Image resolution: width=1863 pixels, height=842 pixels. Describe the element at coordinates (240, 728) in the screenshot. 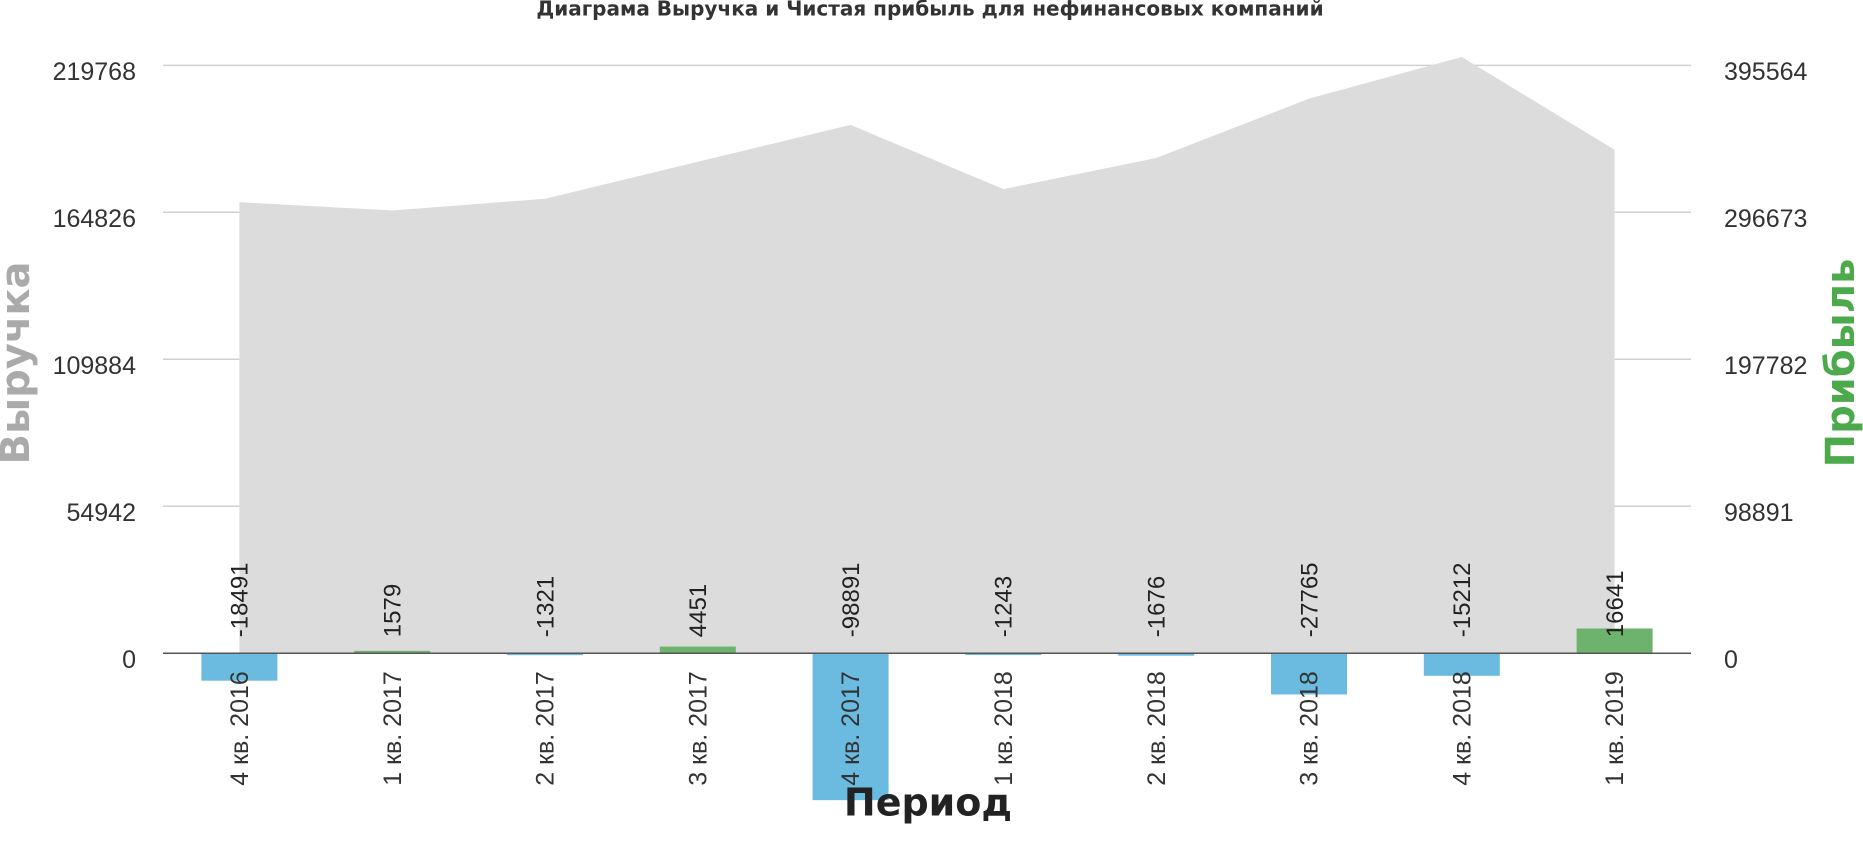

I see `x-tick-label: 4 кв. 2016` at that location.